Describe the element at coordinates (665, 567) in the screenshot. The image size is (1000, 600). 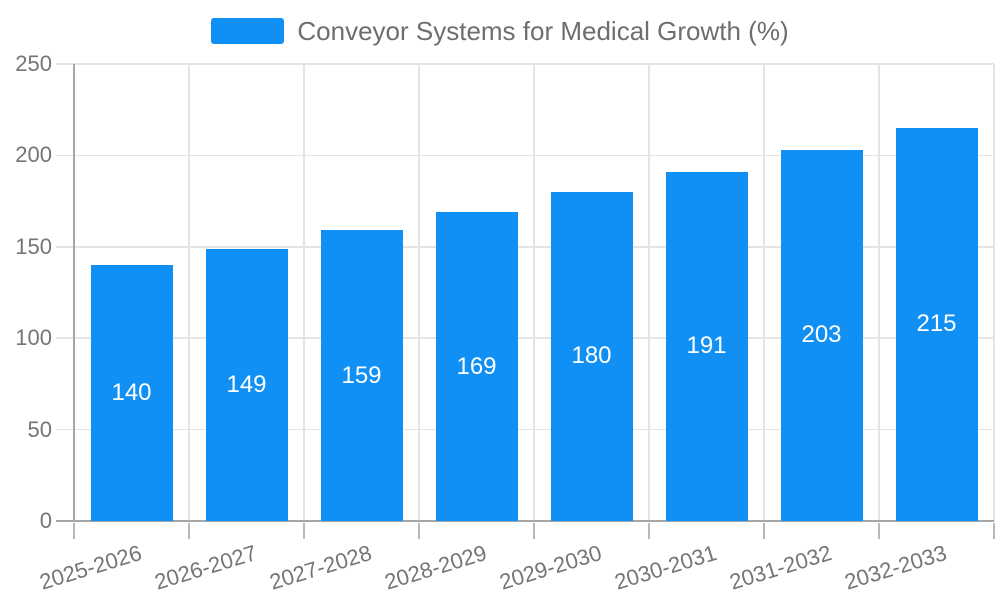
I see `x-axis-tick-label: 2030-2031` at that location.